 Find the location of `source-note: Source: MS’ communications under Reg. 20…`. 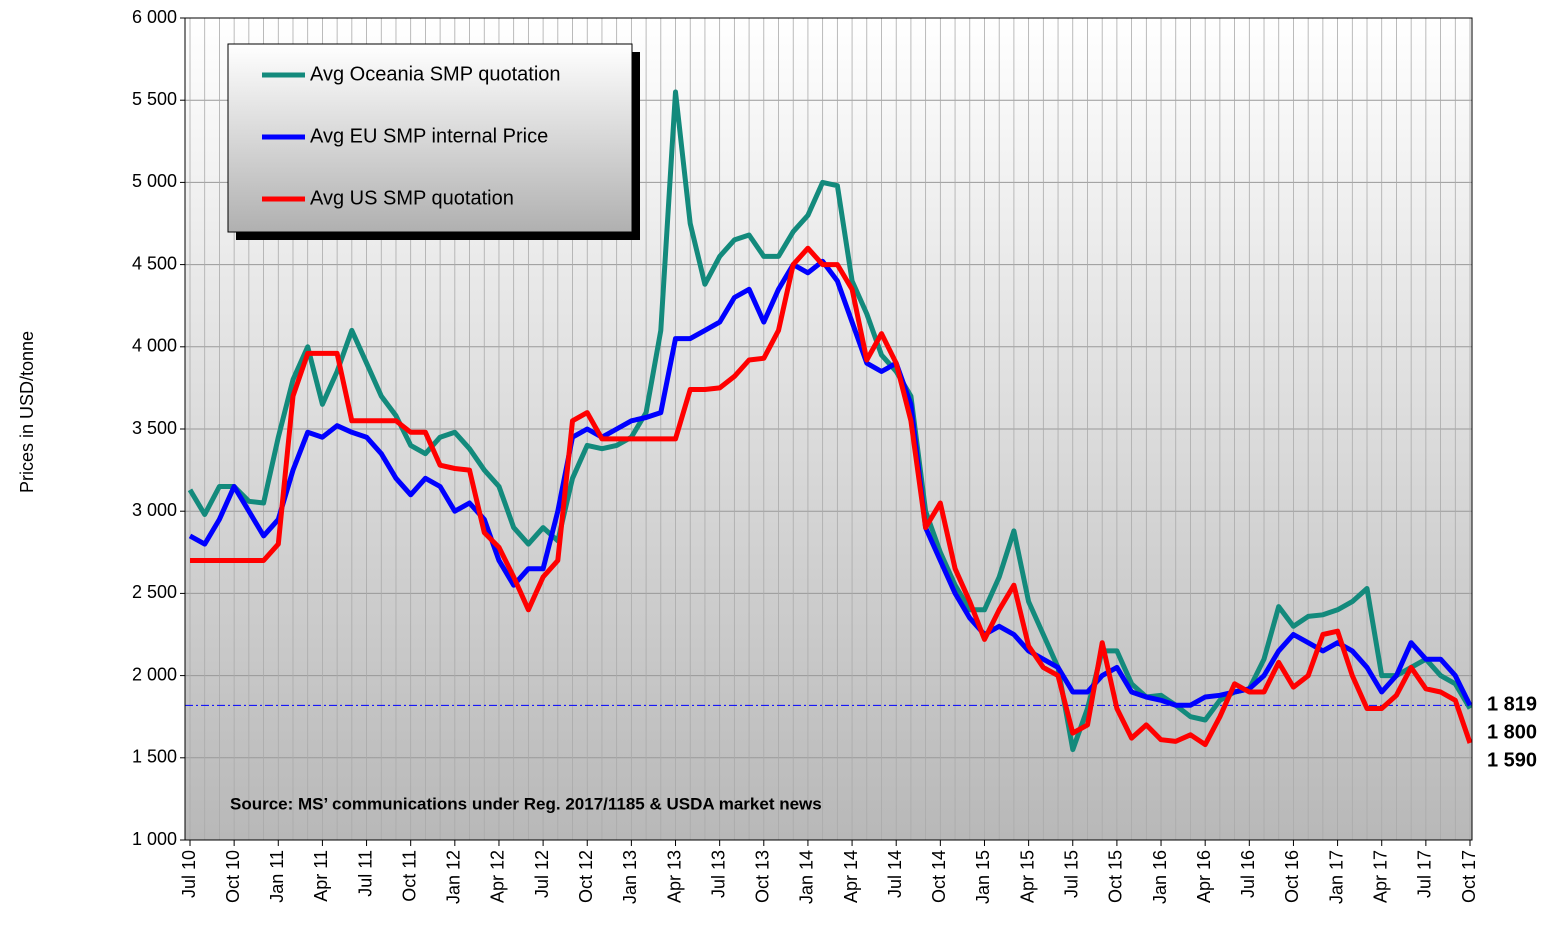

source-note: Source: MS’ communications under Reg. 20… is located at coordinates (526, 803).